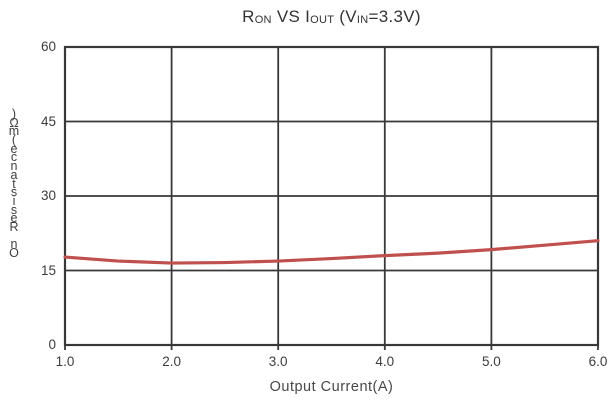 This screenshot has height=409, width=616. I want to click on y-axis-label-char: a, so click(14, 174).